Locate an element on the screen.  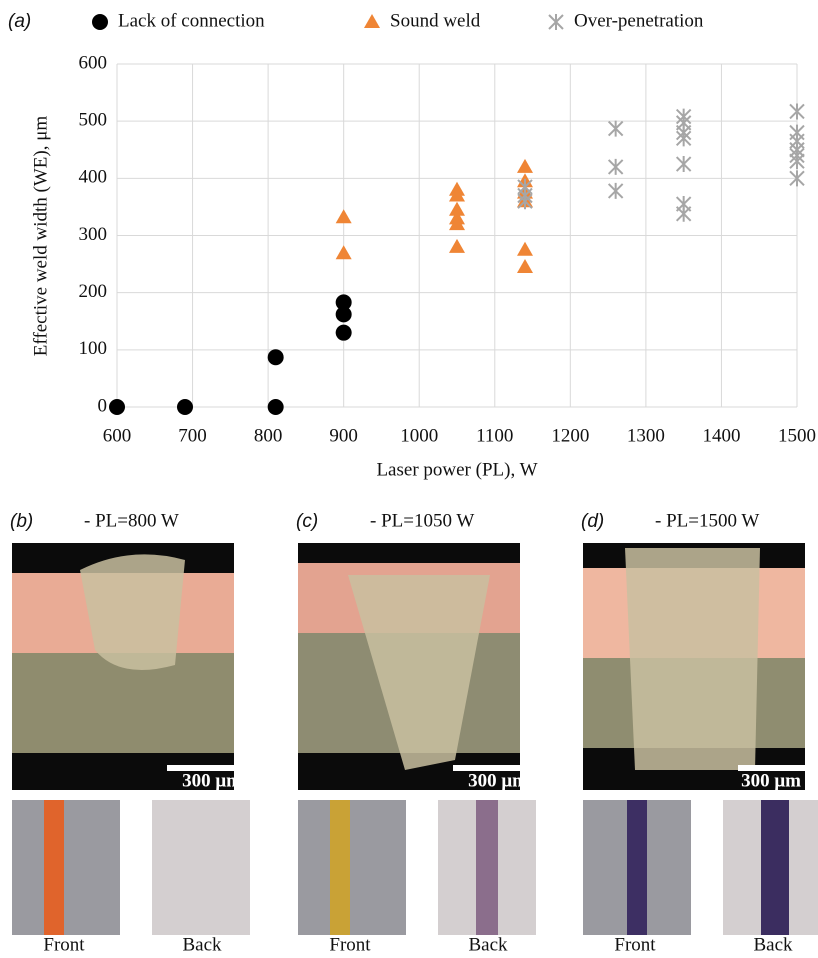
x-tick-label: 1200 is located at coordinates (570, 435).